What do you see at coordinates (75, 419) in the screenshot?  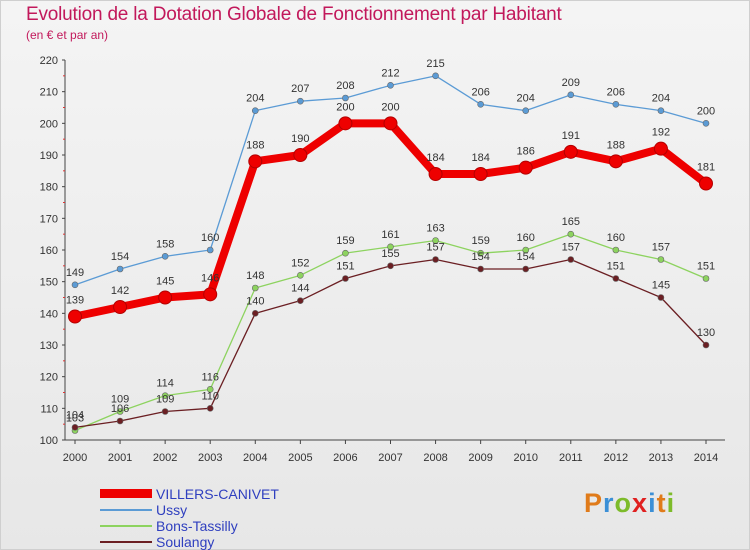 I see `data-label: 103` at bounding box center [75, 419].